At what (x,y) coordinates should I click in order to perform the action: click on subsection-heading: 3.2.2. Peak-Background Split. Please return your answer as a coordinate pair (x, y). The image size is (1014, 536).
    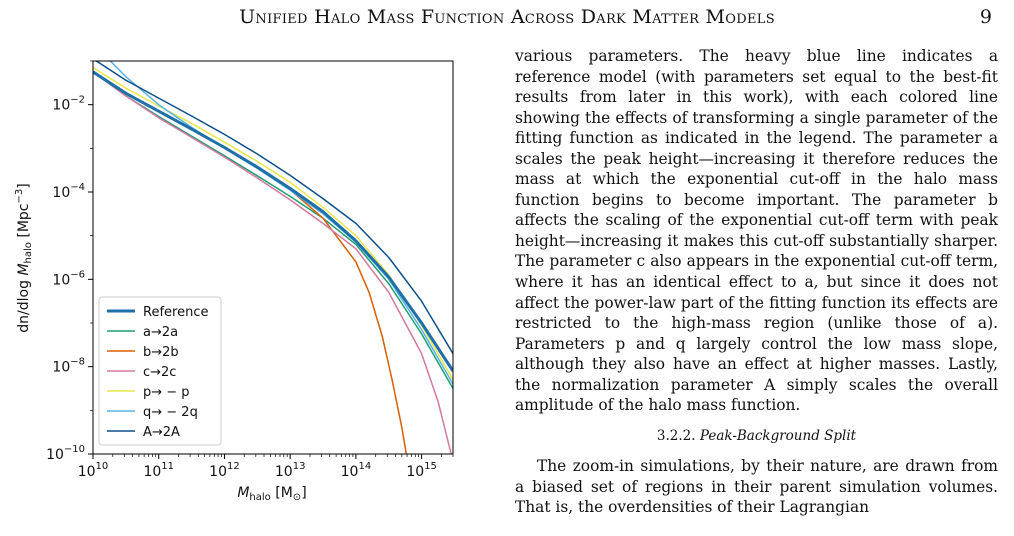
    Looking at the image, I should click on (756, 436).